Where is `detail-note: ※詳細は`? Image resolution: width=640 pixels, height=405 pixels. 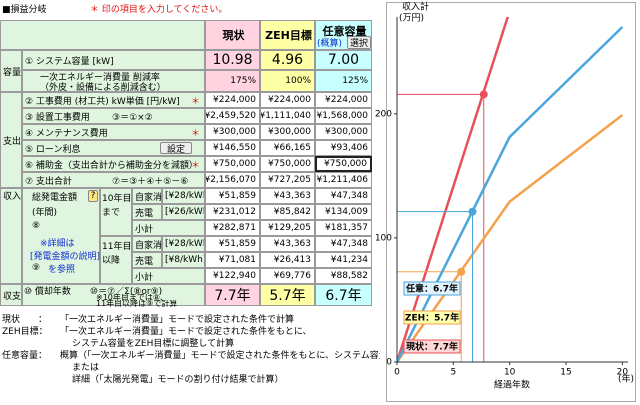 detail-note: ※詳細は is located at coordinates (57, 243).